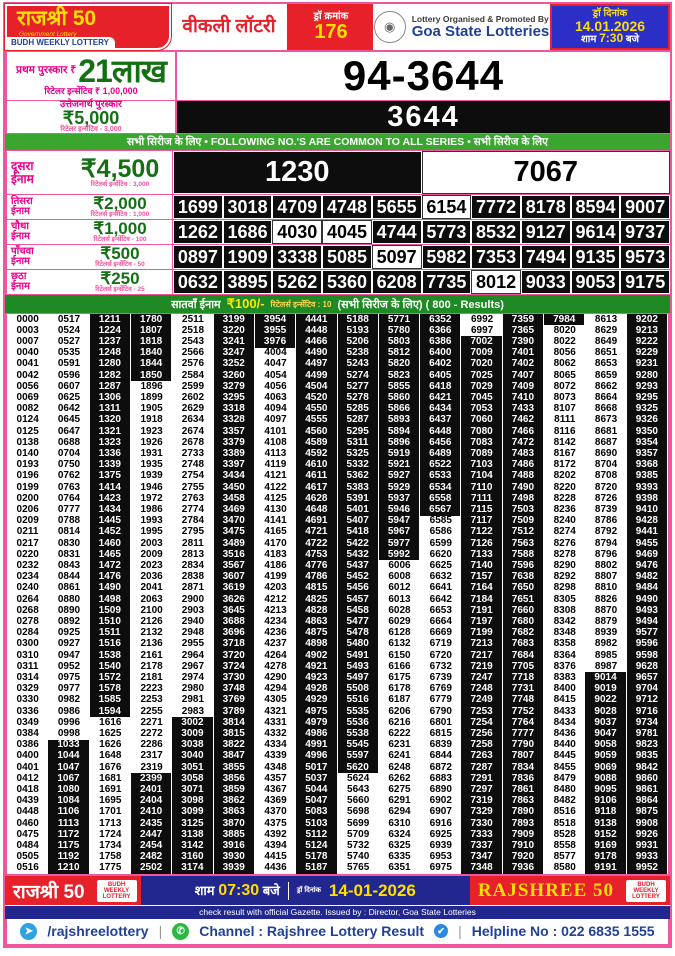 The height and width of the screenshot is (956, 675). What do you see at coordinates (441, 521) in the screenshot?
I see `result-number-cell: 6585` at bounding box center [441, 521].